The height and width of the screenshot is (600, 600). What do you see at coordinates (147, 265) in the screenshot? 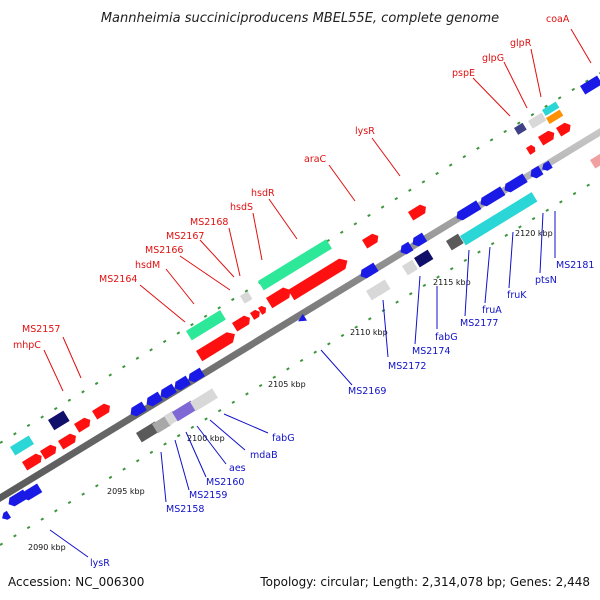
I see `gene-label: hsdM` at bounding box center [147, 265].